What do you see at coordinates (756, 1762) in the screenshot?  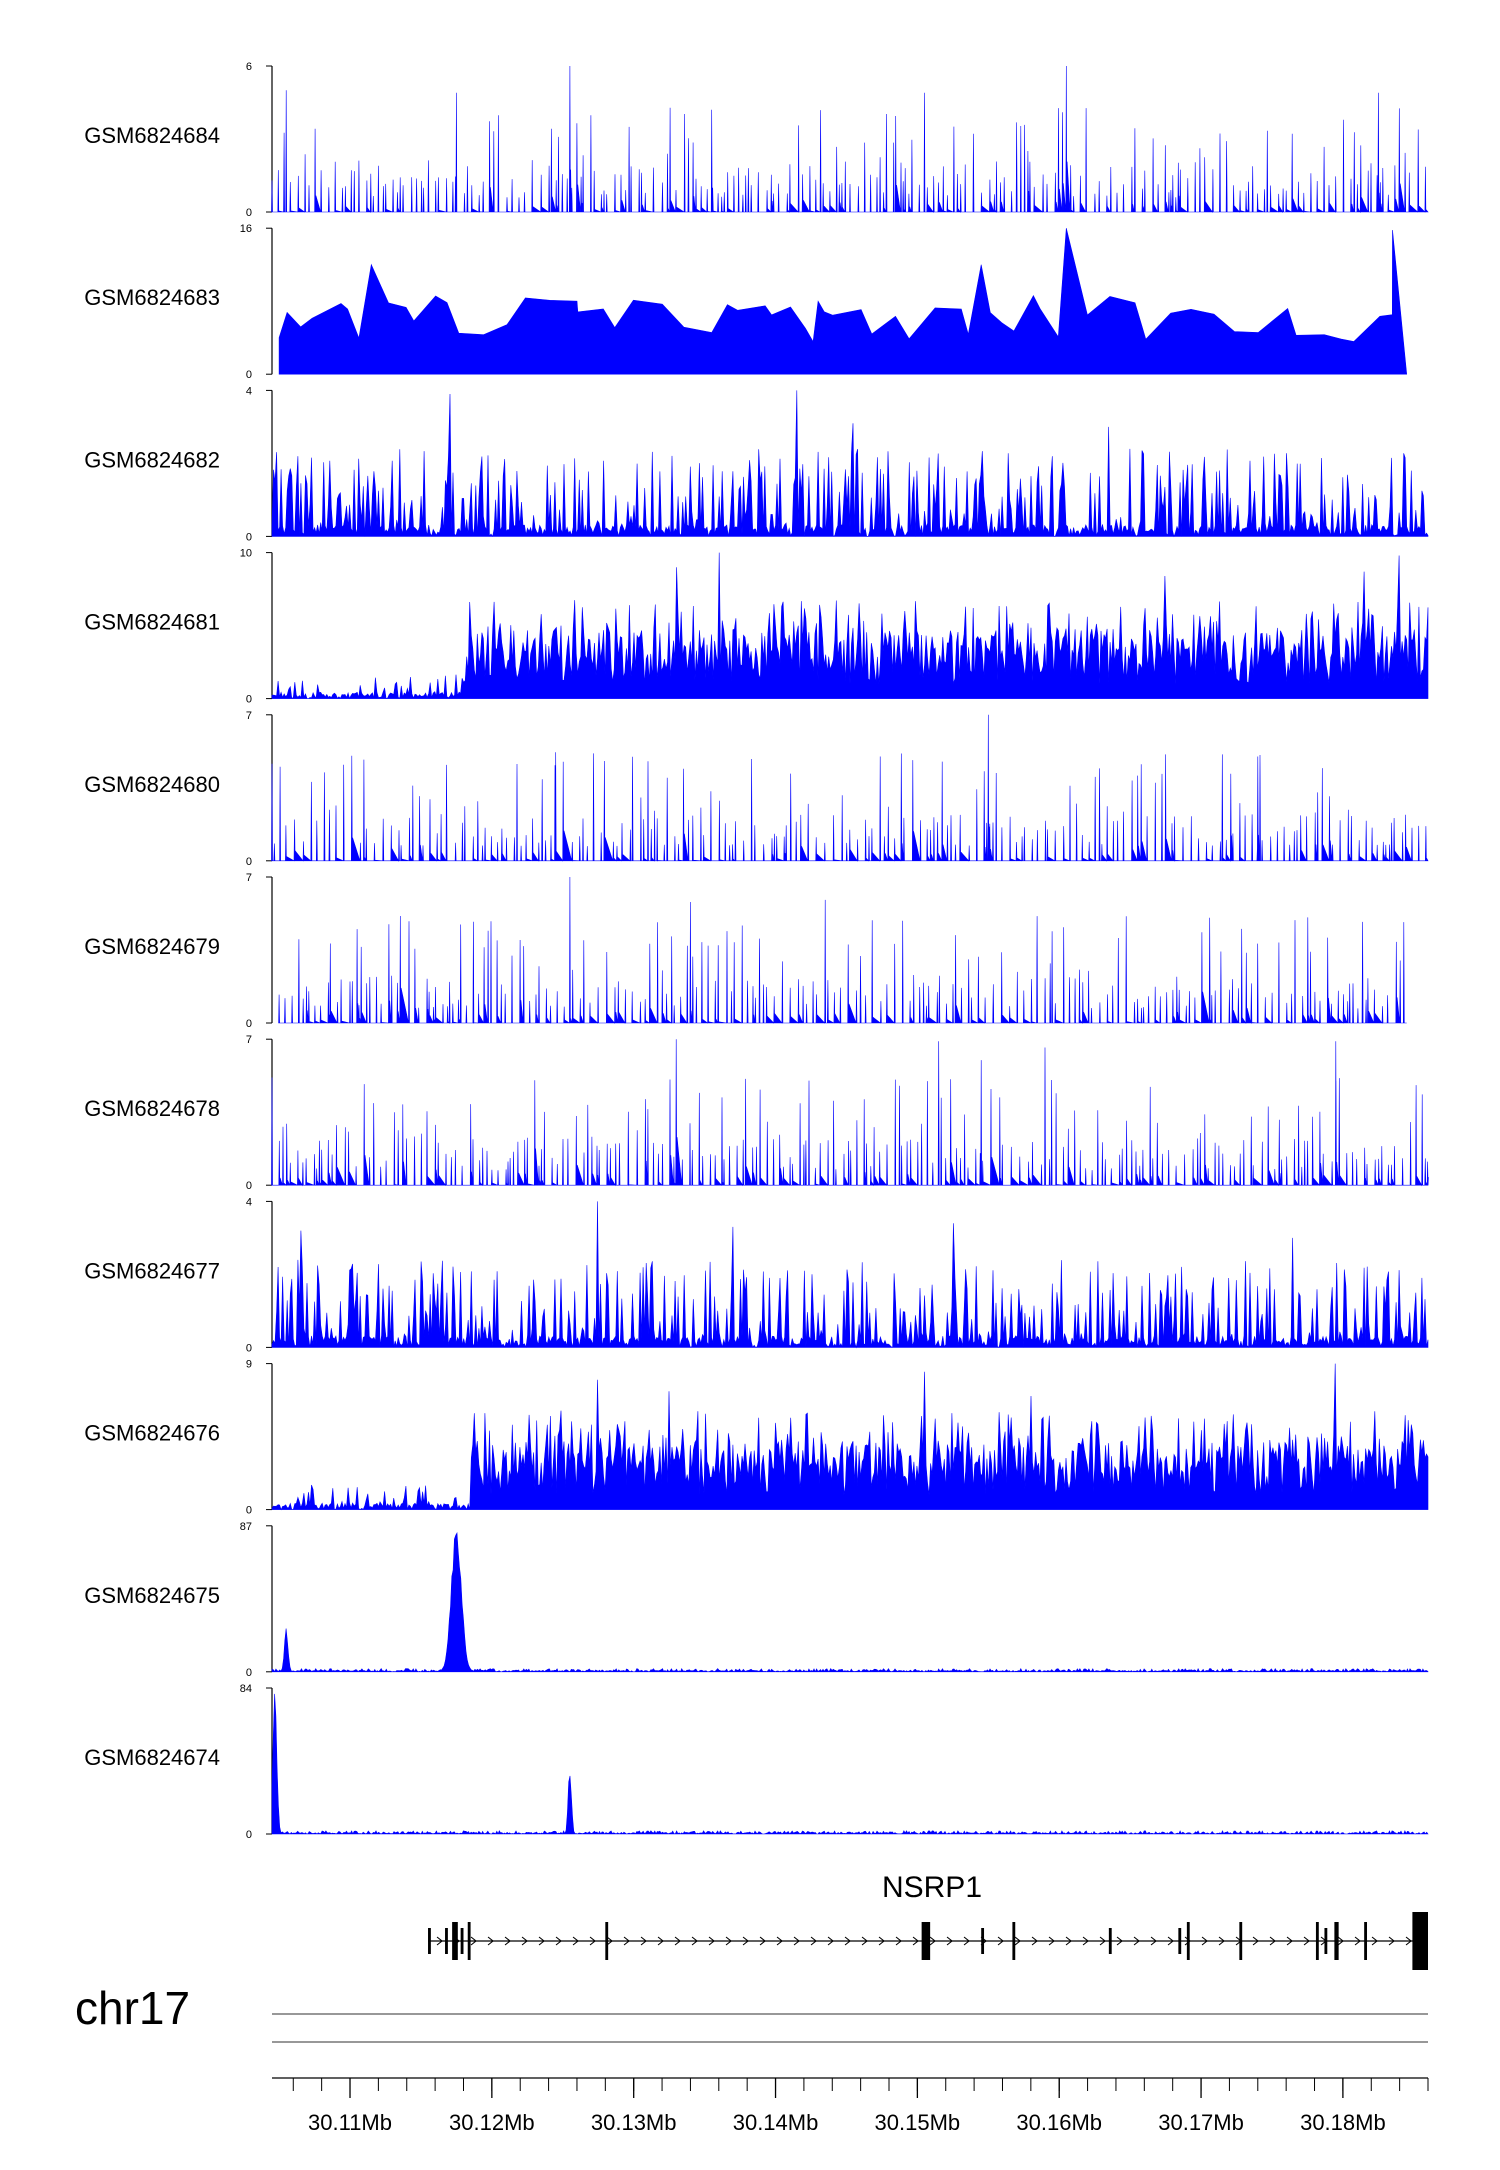 I see `track-gsm6824674: GSM6824674 84 0` at bounding box center [756, 1762].